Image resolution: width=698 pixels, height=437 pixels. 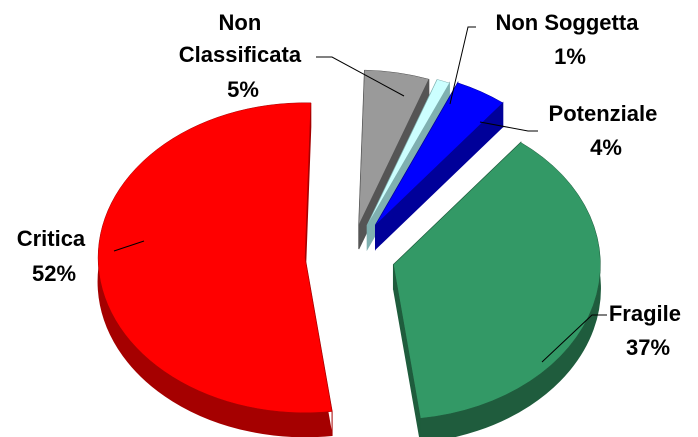 I want to click on leader-line-non-classificata, so click(x=360, y=76).